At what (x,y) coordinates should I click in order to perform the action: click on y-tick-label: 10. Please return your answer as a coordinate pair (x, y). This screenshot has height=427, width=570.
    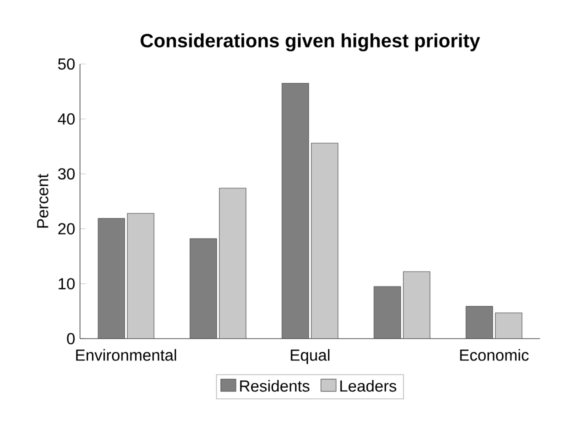
    Looking at the image, I should click on (66, 284).